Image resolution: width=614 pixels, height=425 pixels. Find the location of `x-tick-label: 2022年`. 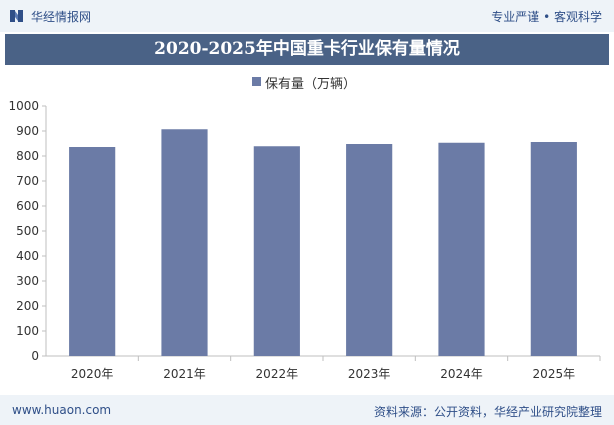

x-tick-label: 2022年 is located at coordinates (277, 374).